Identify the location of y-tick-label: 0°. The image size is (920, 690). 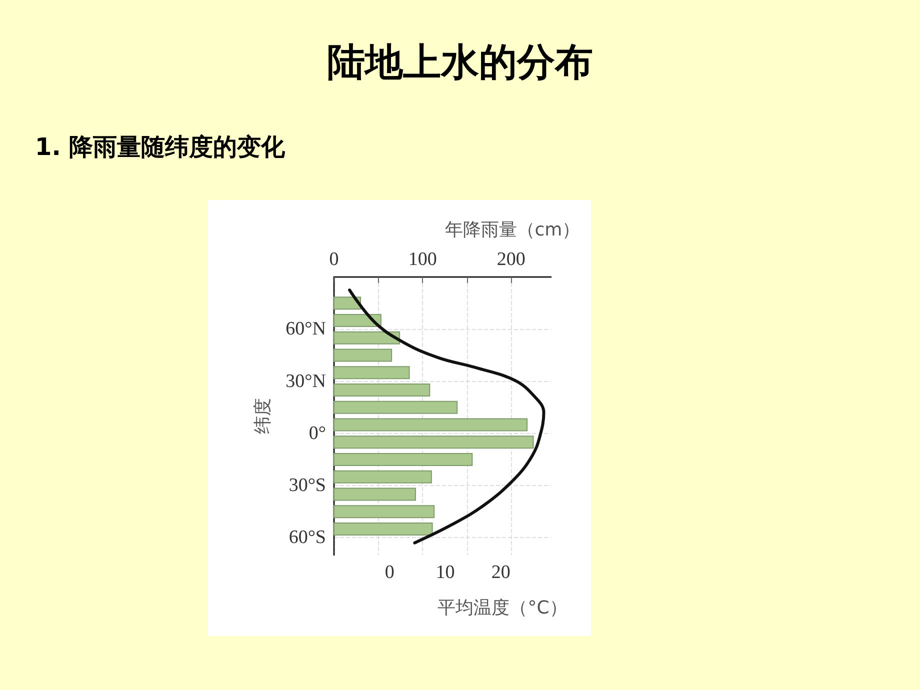
(317, 433).